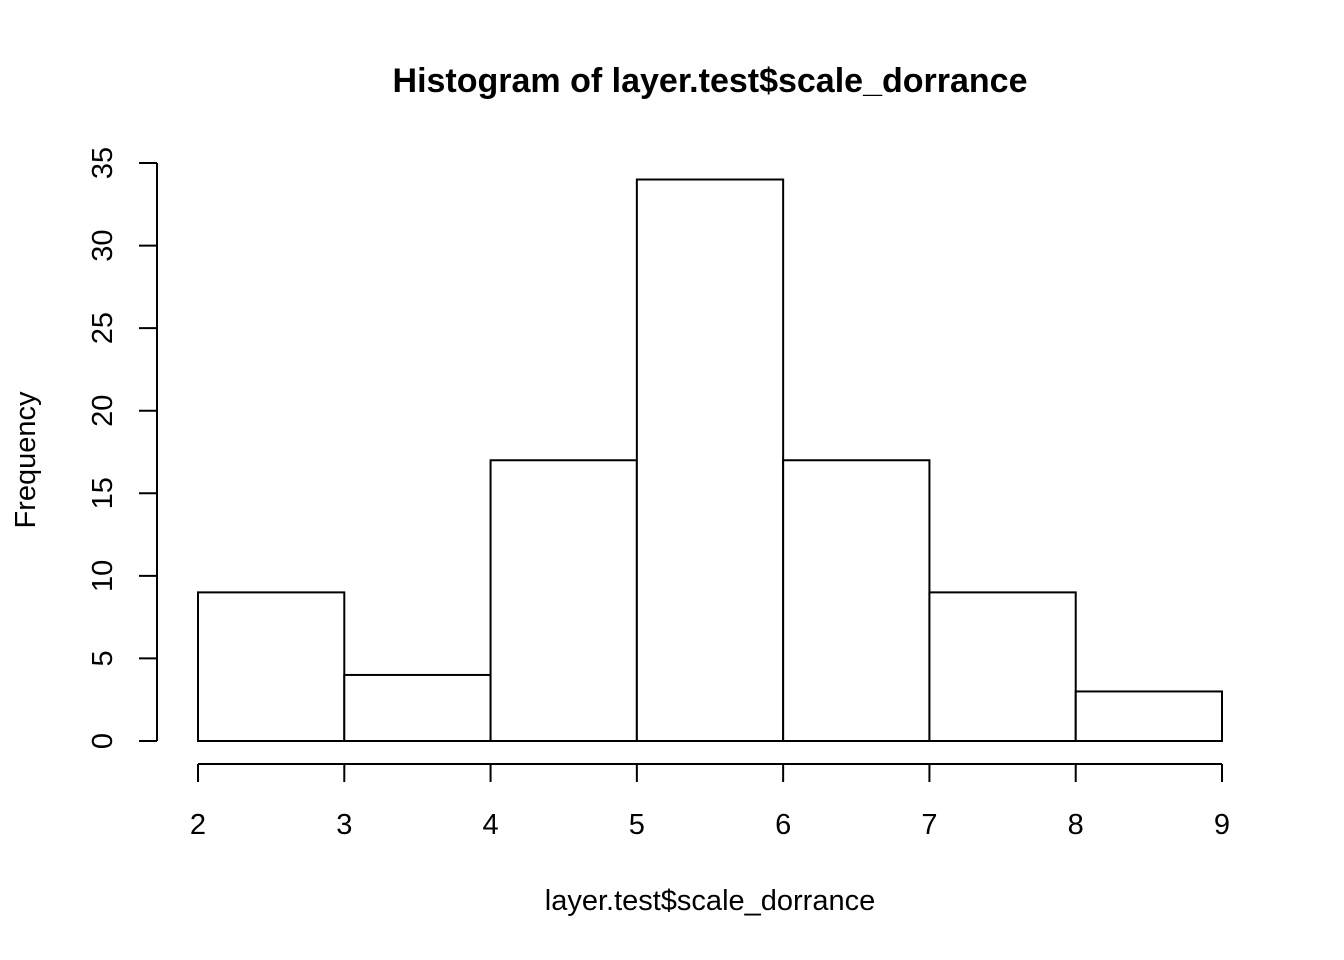  Describe the element at coordinates (710, 901) in the screenshot. I see `x-axis-label: layer.test$scale_dorrance` at that location.